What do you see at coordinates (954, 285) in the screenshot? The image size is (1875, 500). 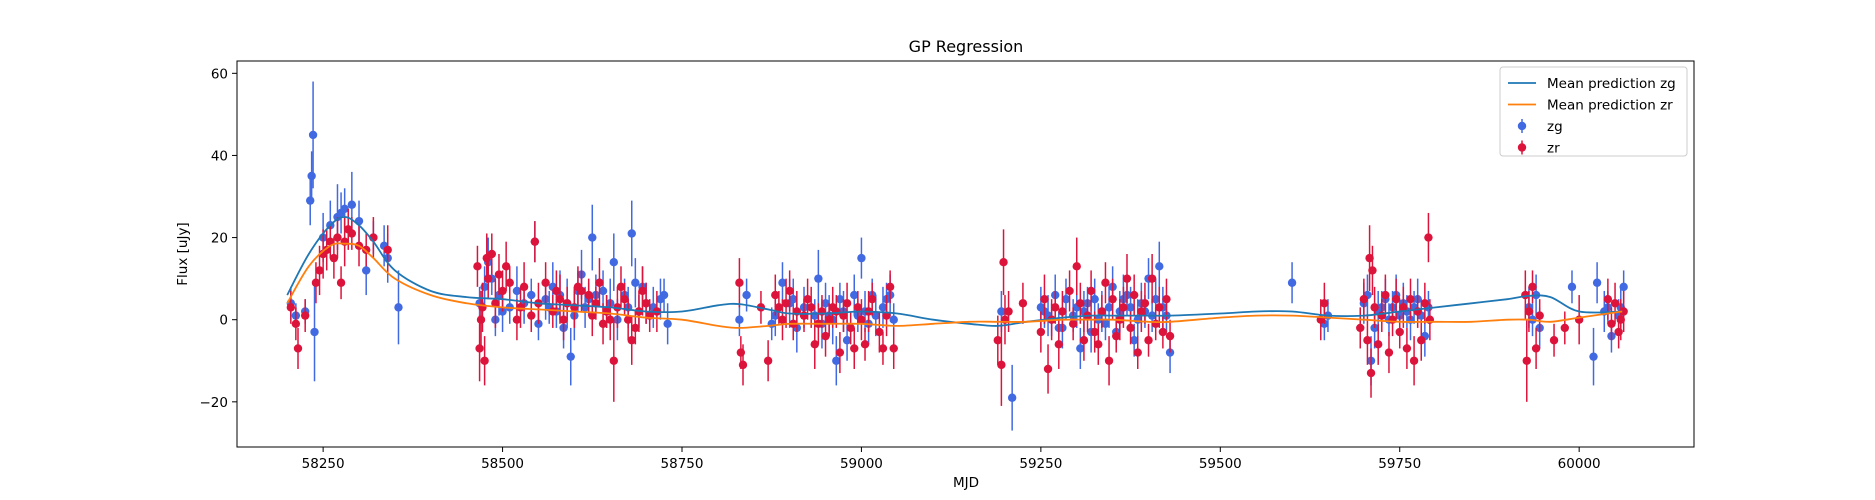 I see `line-mean-prediction-zr` at bounding box center [954, 285].